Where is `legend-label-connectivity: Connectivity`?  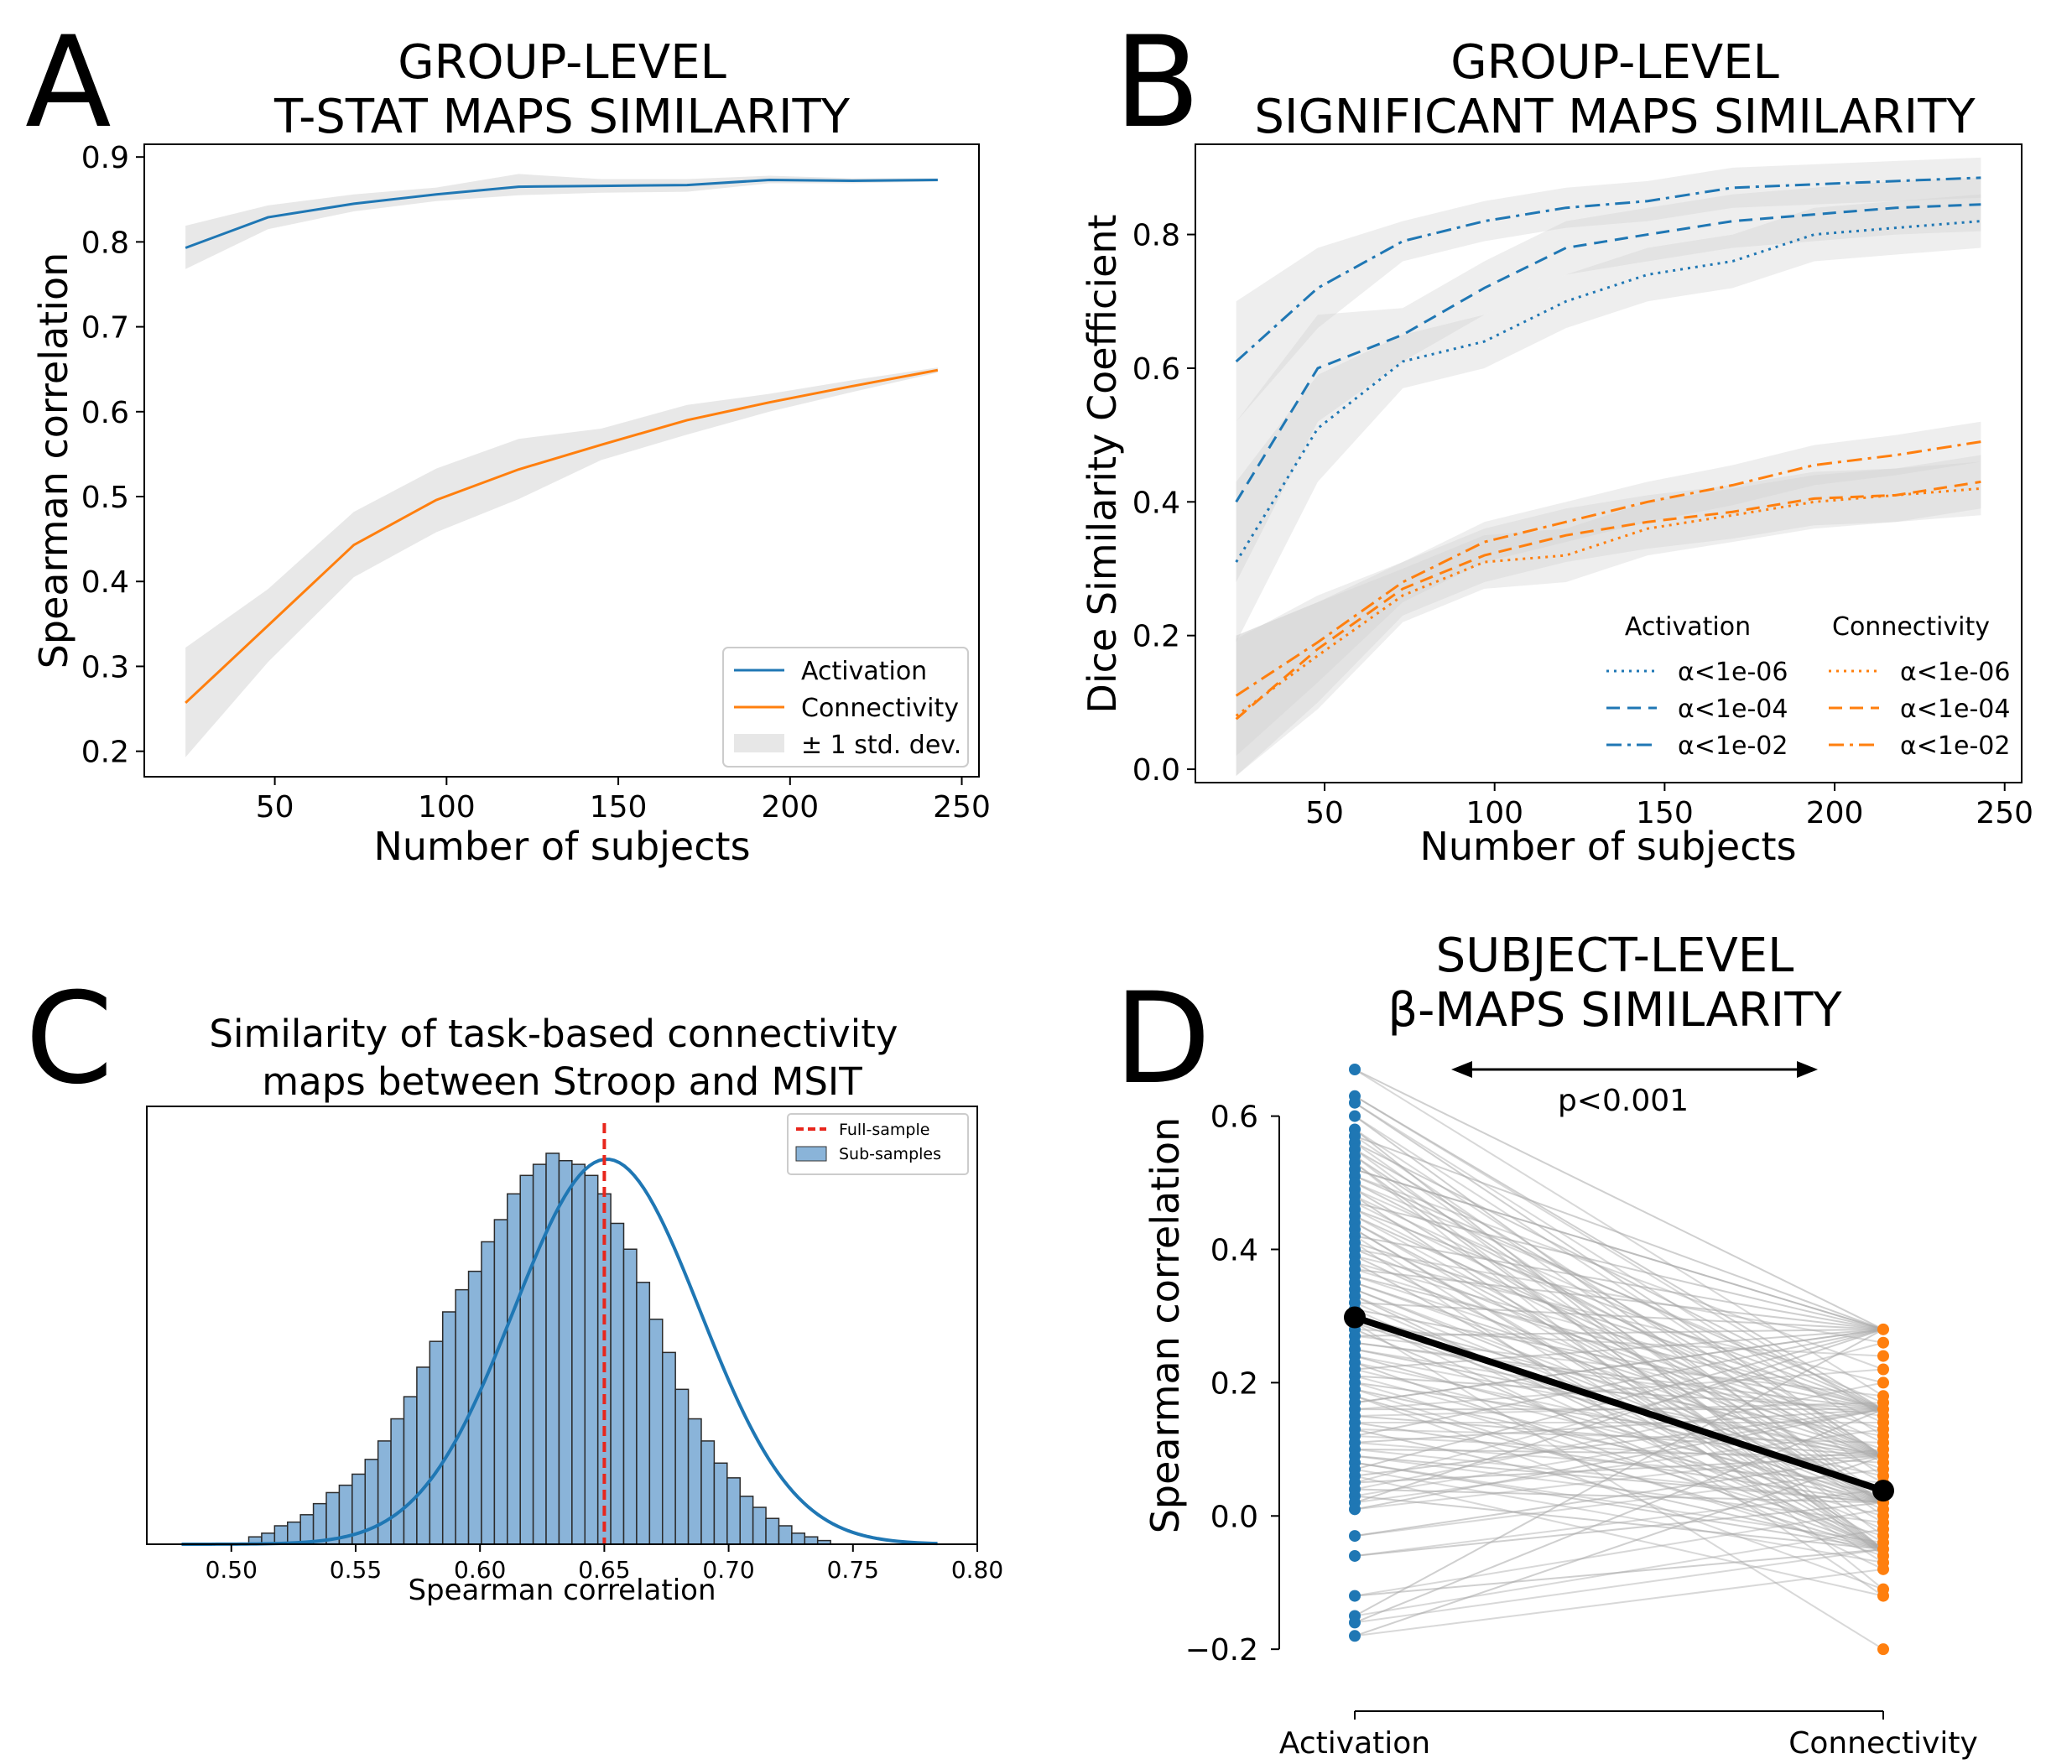 legend-label-connectivity: Connectivity is located at coordinates (880, 708).